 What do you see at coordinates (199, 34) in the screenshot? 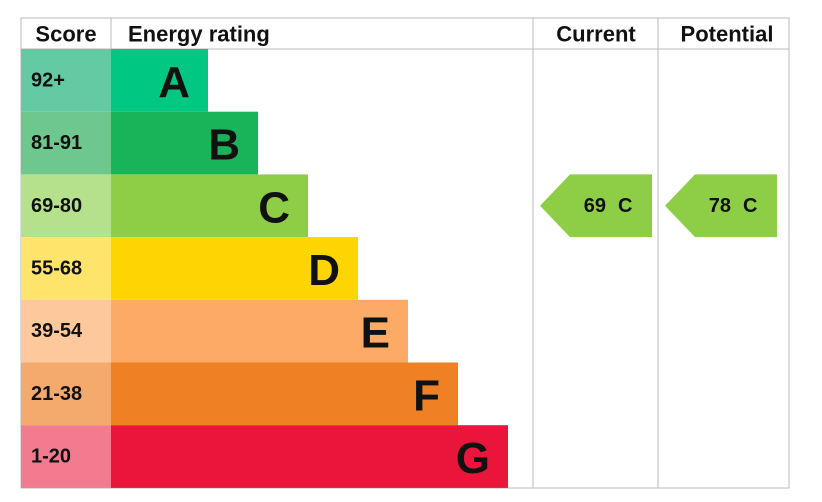
I see `header-rating: Energy rating` at bounding box center [199, 34].